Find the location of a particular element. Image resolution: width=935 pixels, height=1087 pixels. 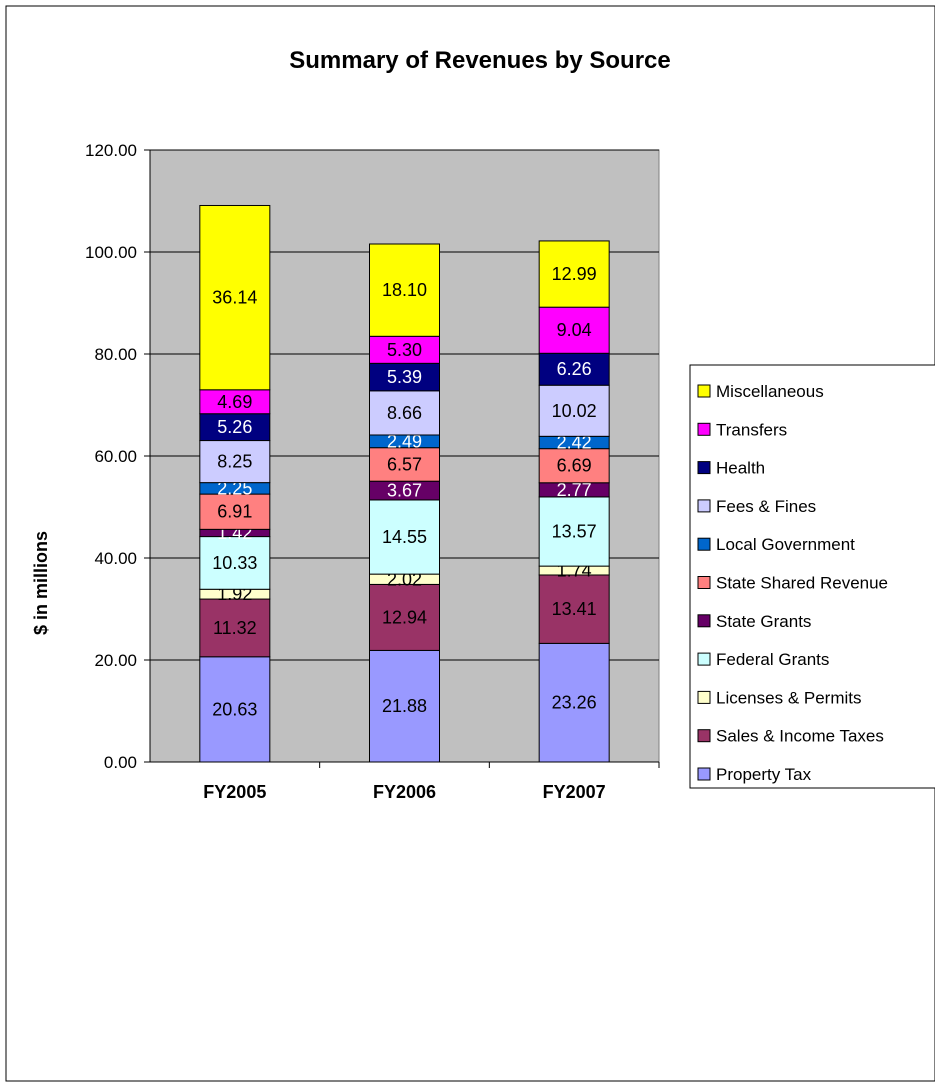

data-label: 8.25 is located at coordinates (234, 462).